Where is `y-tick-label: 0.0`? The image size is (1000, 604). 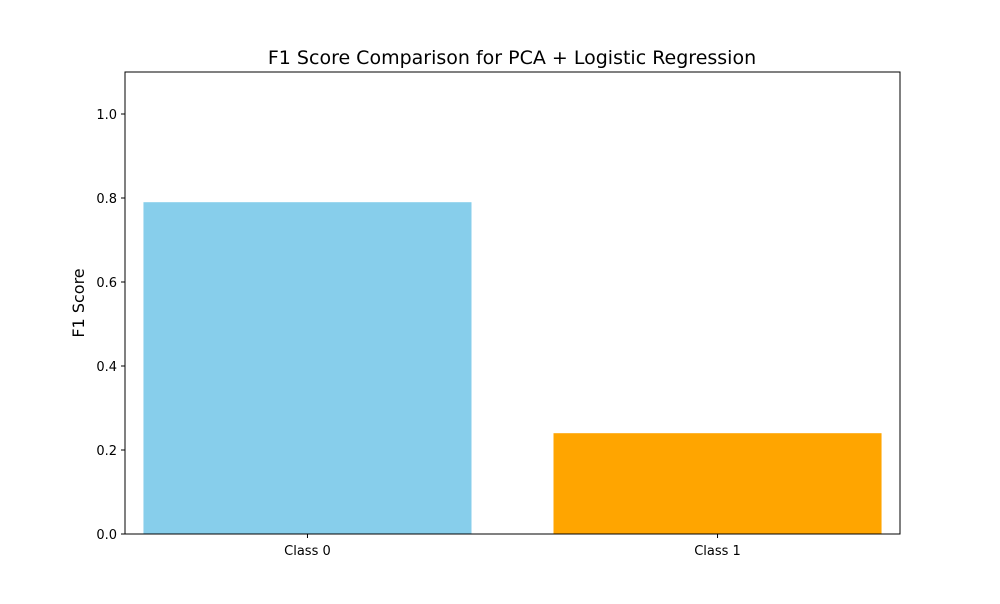
y-tick-label: 0.0 is located at coordinates (106, 535).